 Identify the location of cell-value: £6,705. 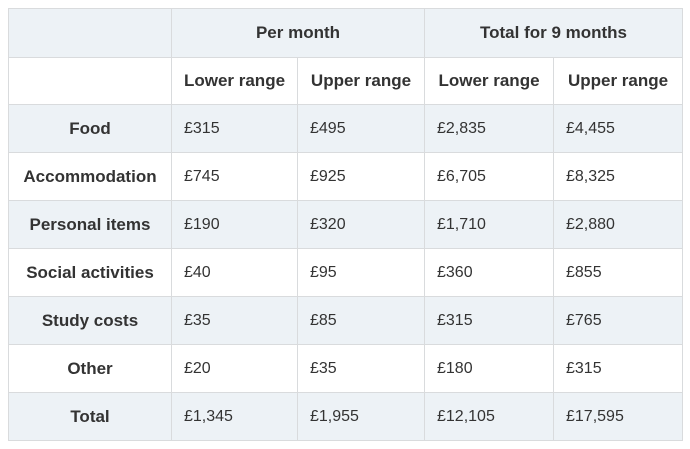
(489, 176).